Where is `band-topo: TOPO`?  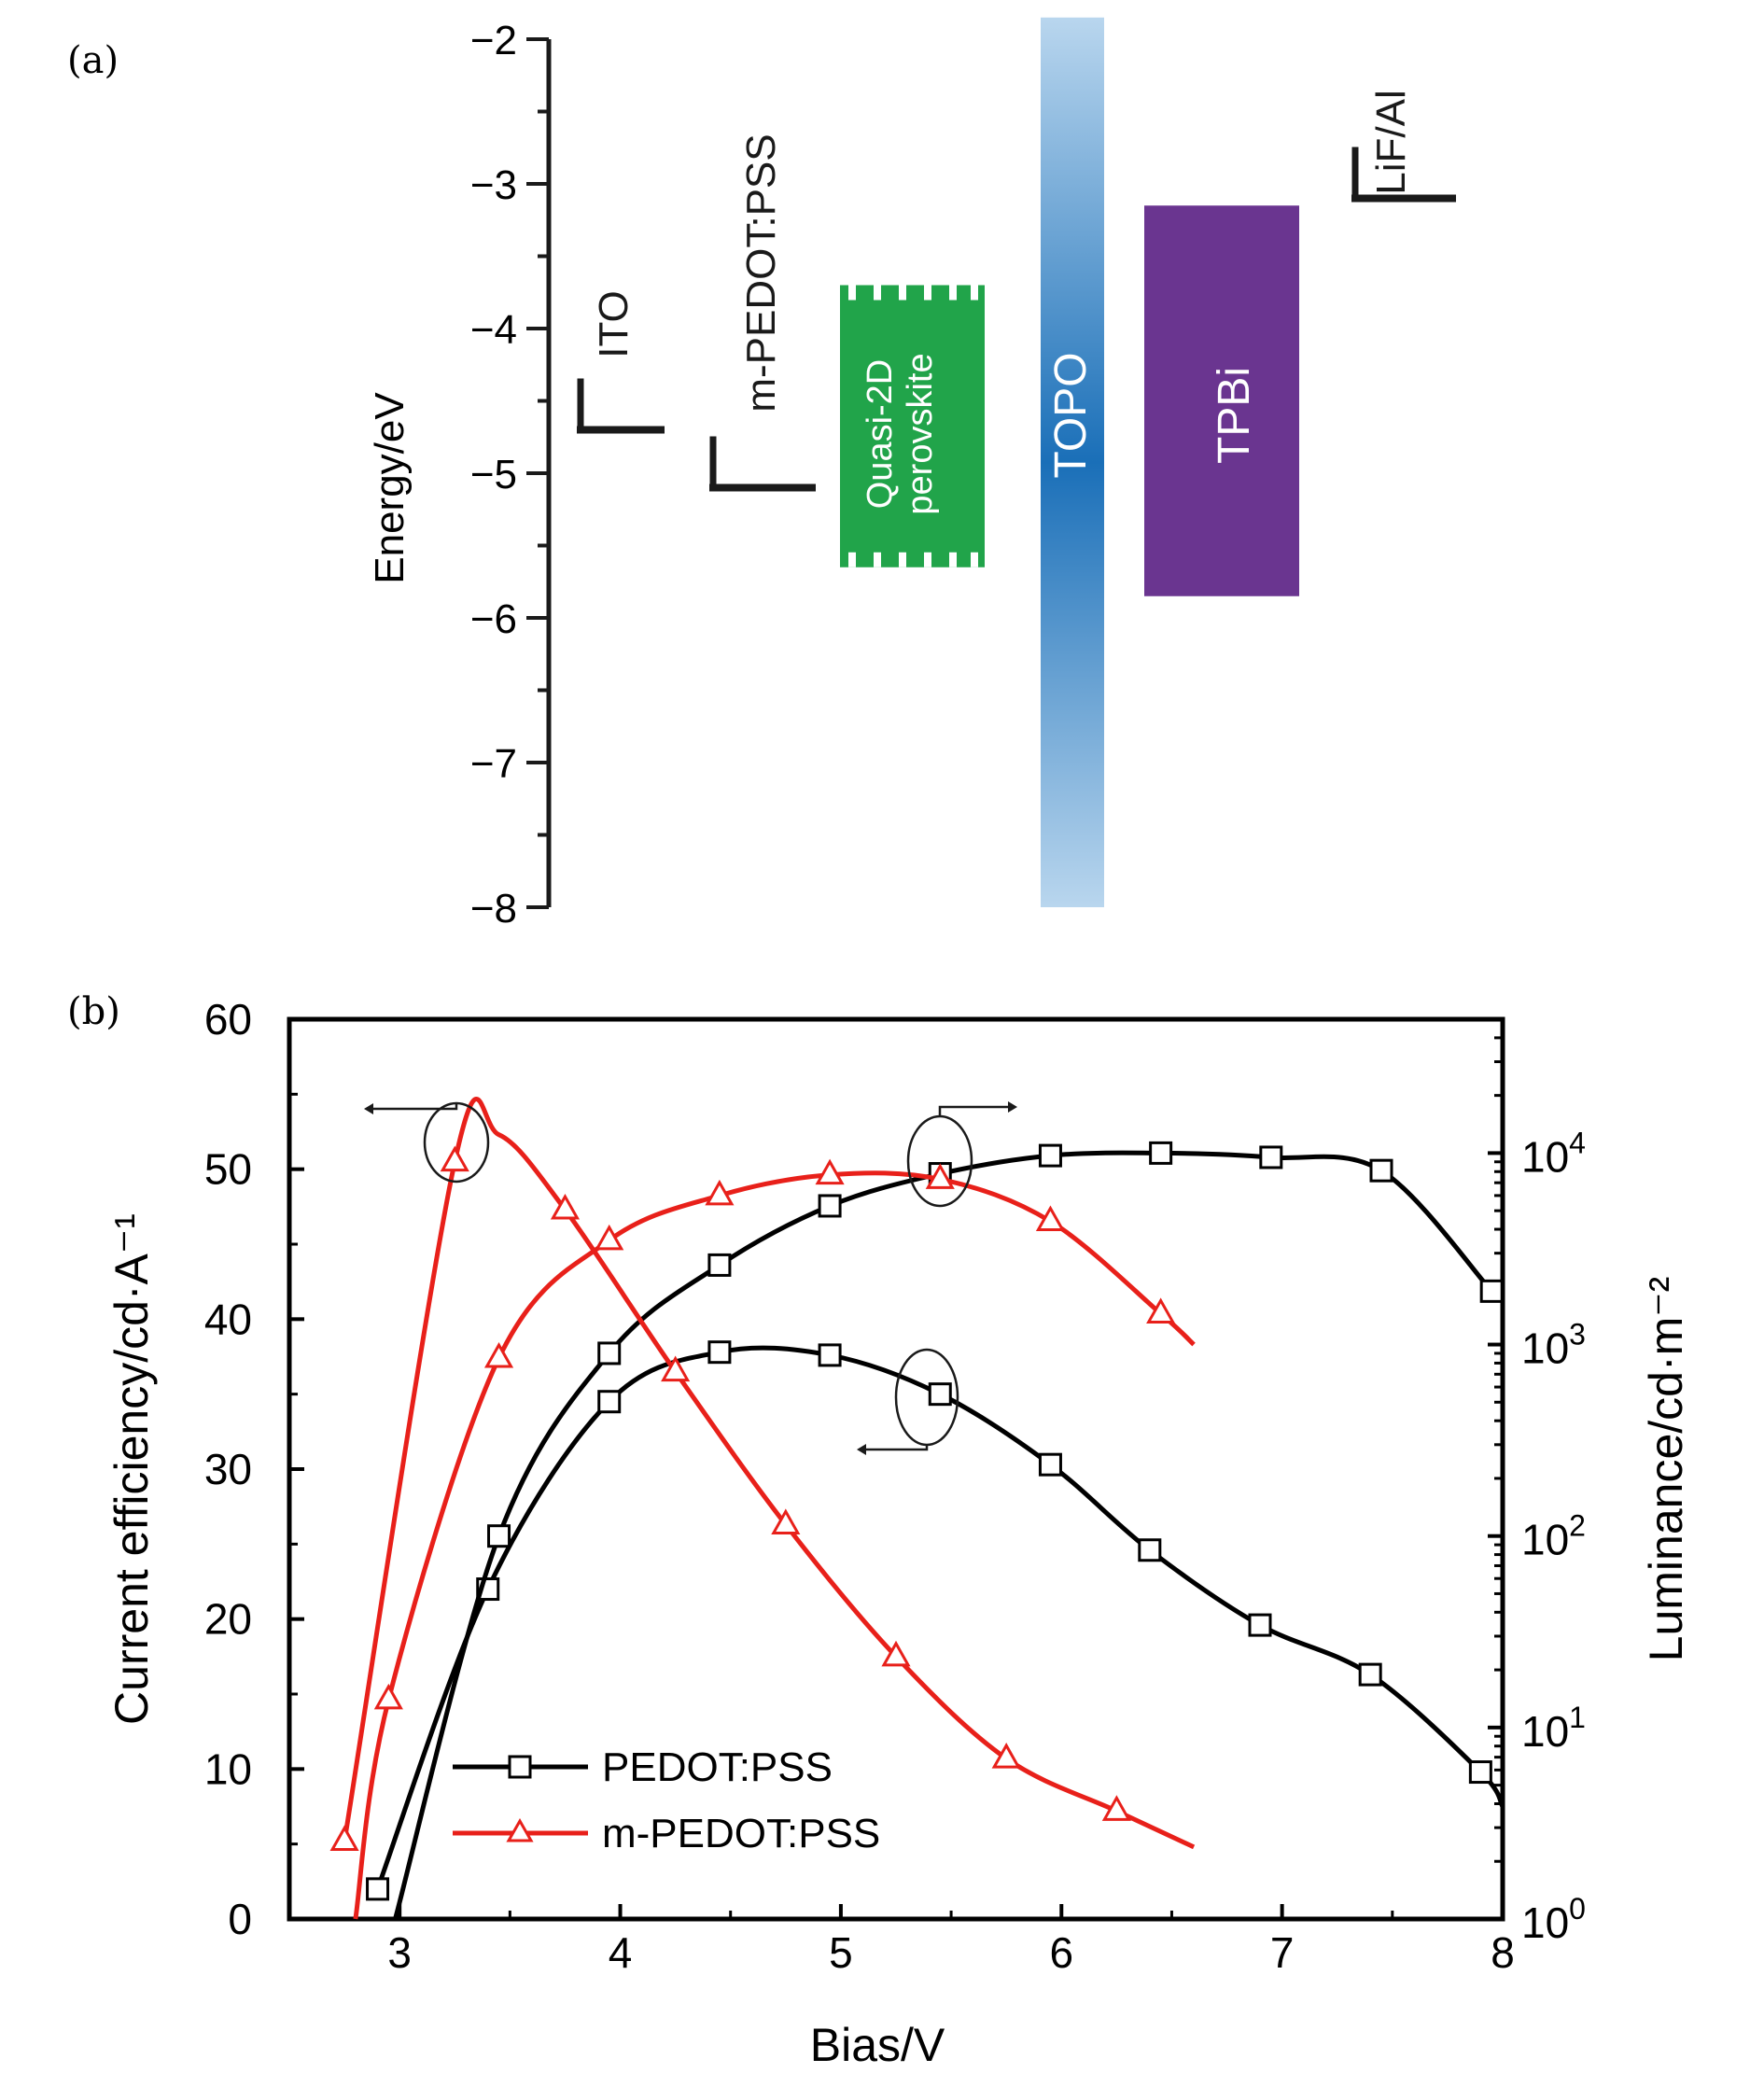 band-topo: TOPO is located at coordinates (1072, 462).